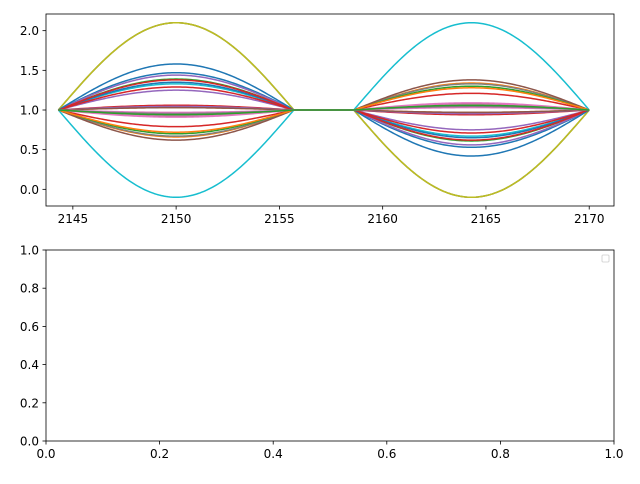 This screenshot has width=640, height=484. Describe the element at coordinates (73, 219) in the screenshot. I see `top-xtick-label: 2145` at that location.